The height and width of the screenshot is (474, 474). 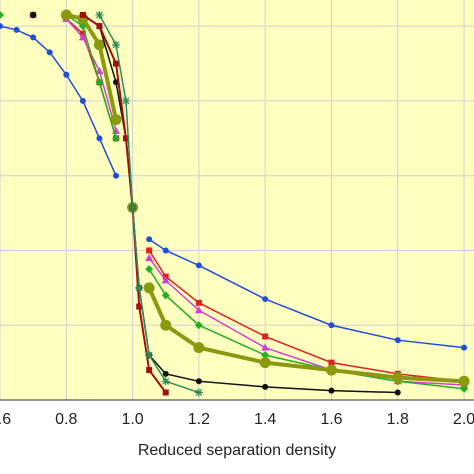 What do you see at coordinates (66, 419) in the screenshot?
I see `x-tick-label: 0.8` at bounding box center [66, 419].